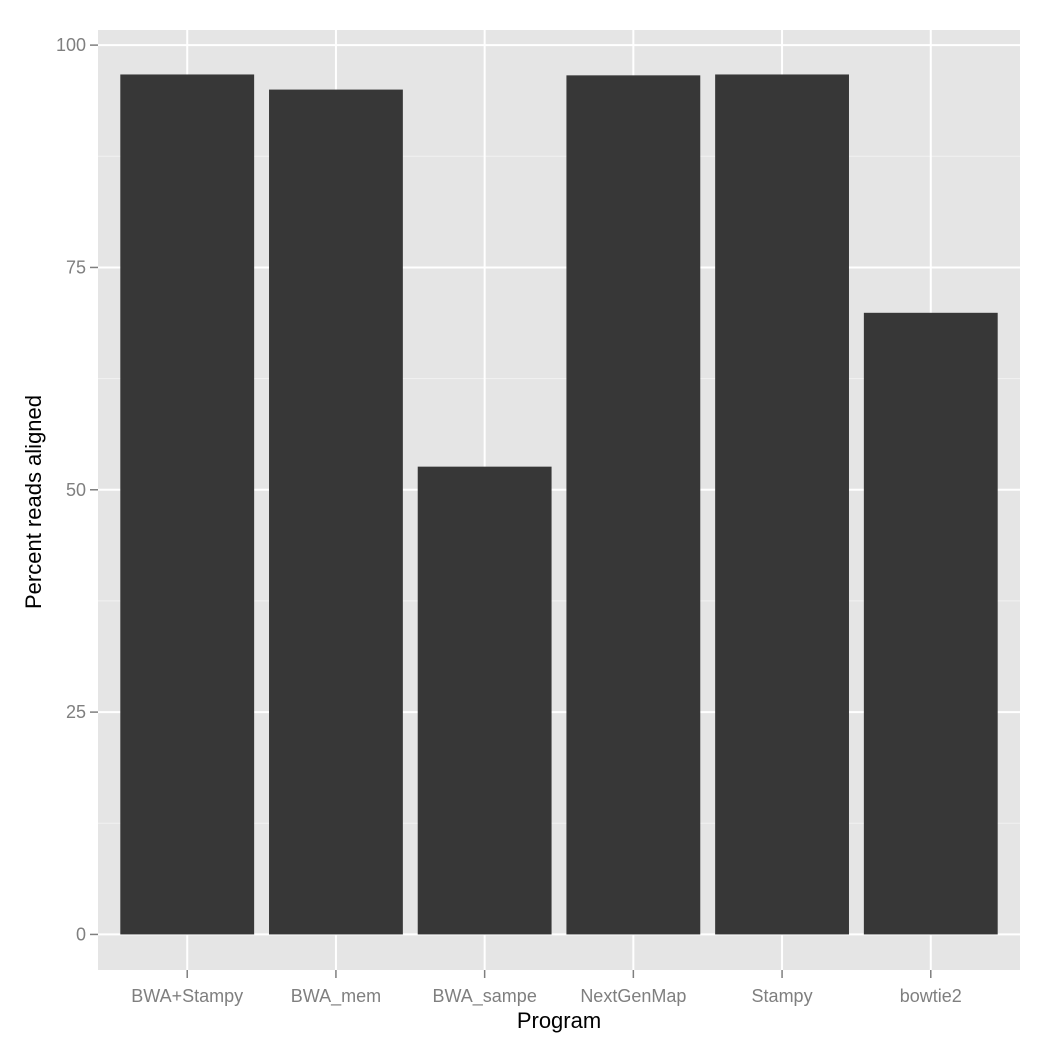  What do you see at coordinates (187, 996) in the screenshot?
I see `x-tick-label: BWA+Stampy` at bounding box center [187, 996].